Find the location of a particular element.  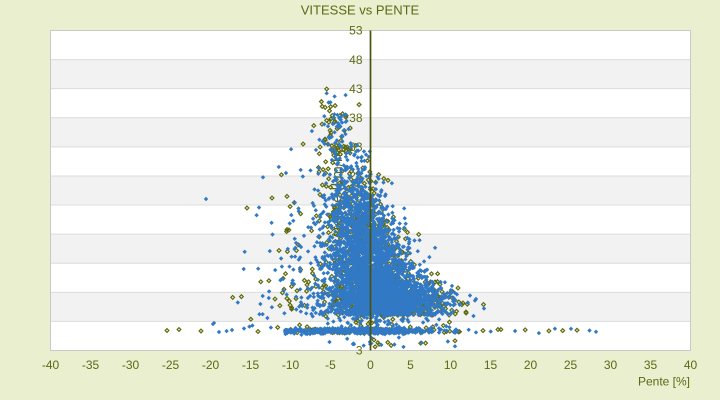

svg-text: 35 is located at coordinates (651, 365).